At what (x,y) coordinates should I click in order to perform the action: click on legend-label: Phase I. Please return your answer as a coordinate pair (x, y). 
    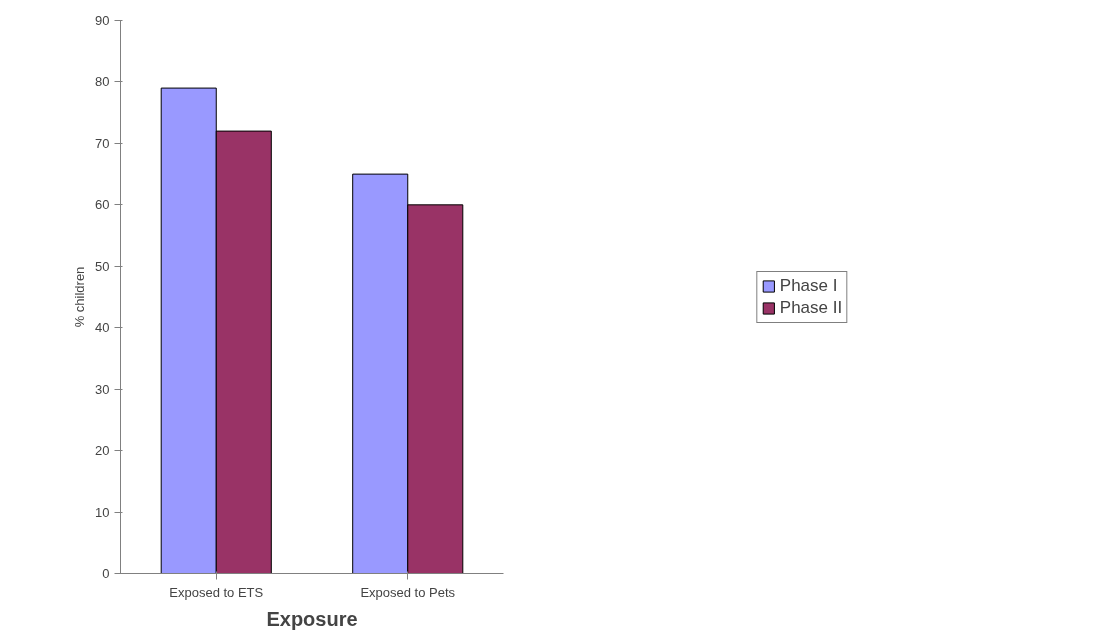
    Looking at the image, I should click on (808, 285).